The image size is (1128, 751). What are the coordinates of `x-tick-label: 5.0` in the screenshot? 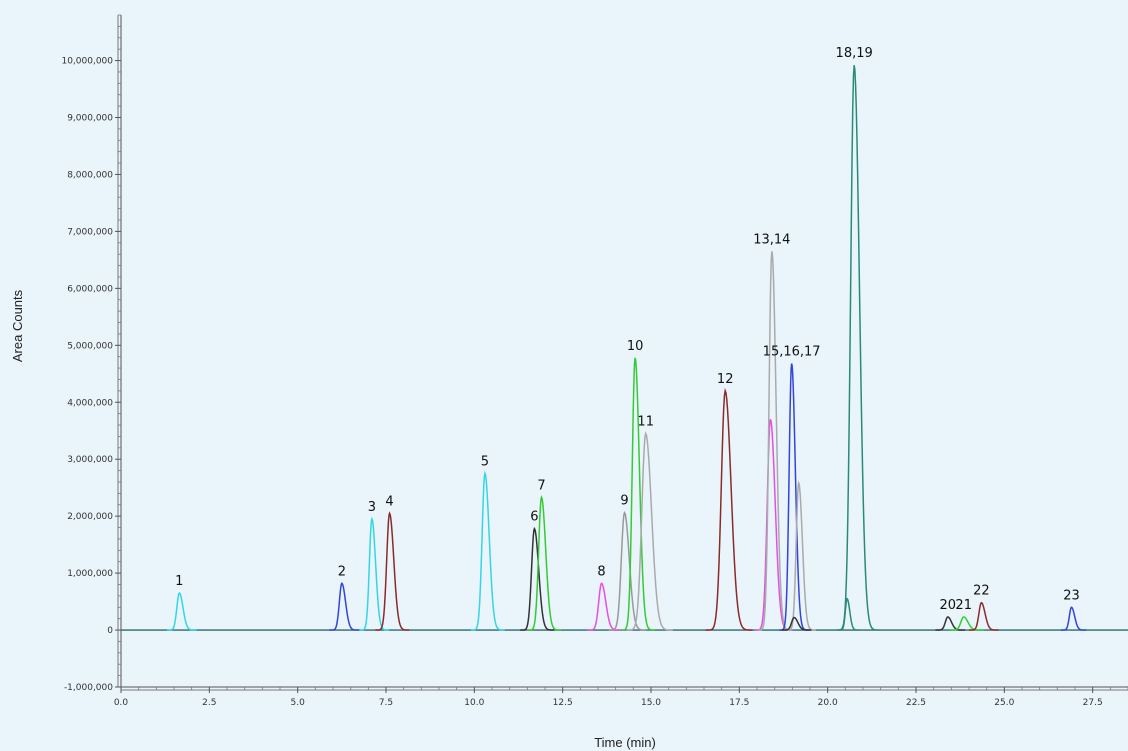 It's located at (298, 703).